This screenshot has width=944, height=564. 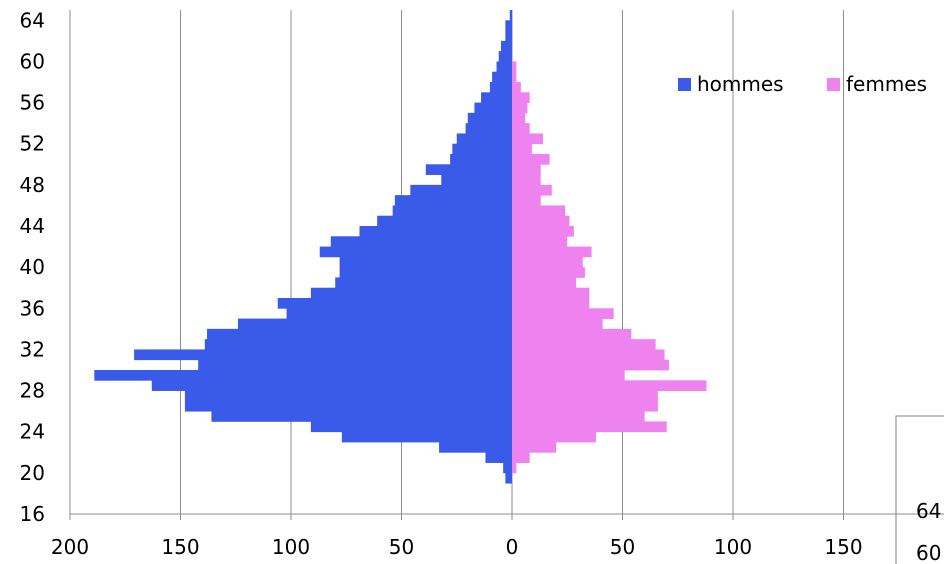 What do you see at coordinates (32, 226) in the screenshot?
I see `y-tick-label: 44` at bounding box center [32, 226].